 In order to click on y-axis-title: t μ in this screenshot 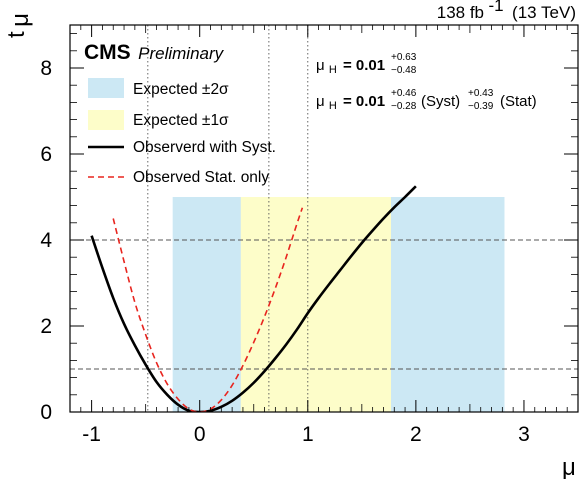, I will do `click(18, 25)`.